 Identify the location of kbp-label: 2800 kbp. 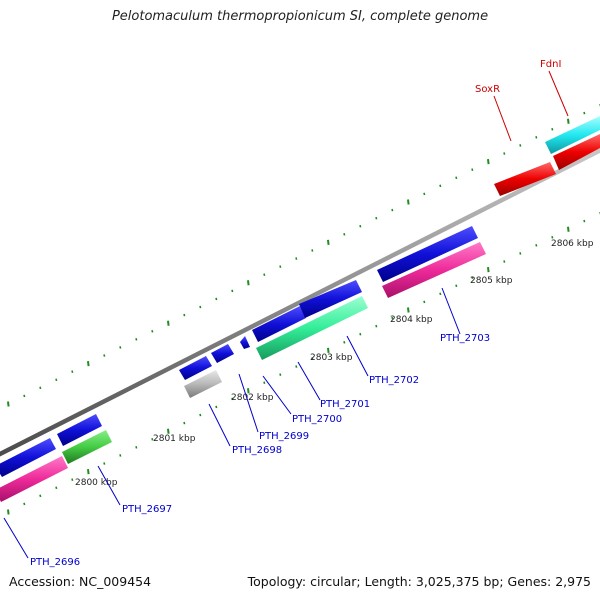
(96, 483).